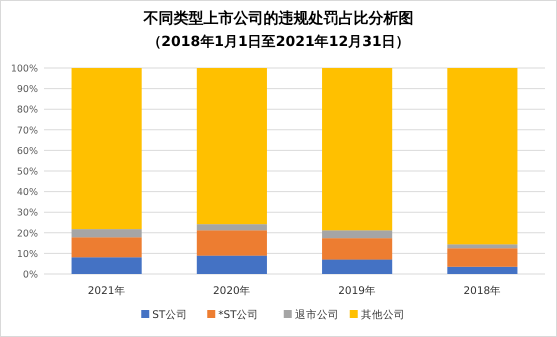 Image resolution: width=557 pixels, height=337 pixels. I want to click on y-tick-label: 60%, so click(27, 151).